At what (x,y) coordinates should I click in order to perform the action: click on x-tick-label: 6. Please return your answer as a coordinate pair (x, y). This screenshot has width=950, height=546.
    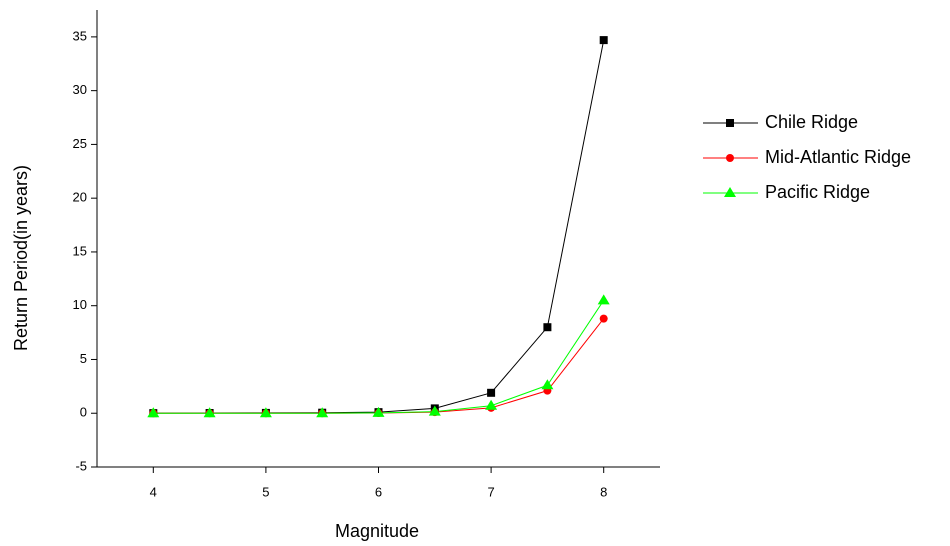
    Looking at the image, I should click on (378, 491).